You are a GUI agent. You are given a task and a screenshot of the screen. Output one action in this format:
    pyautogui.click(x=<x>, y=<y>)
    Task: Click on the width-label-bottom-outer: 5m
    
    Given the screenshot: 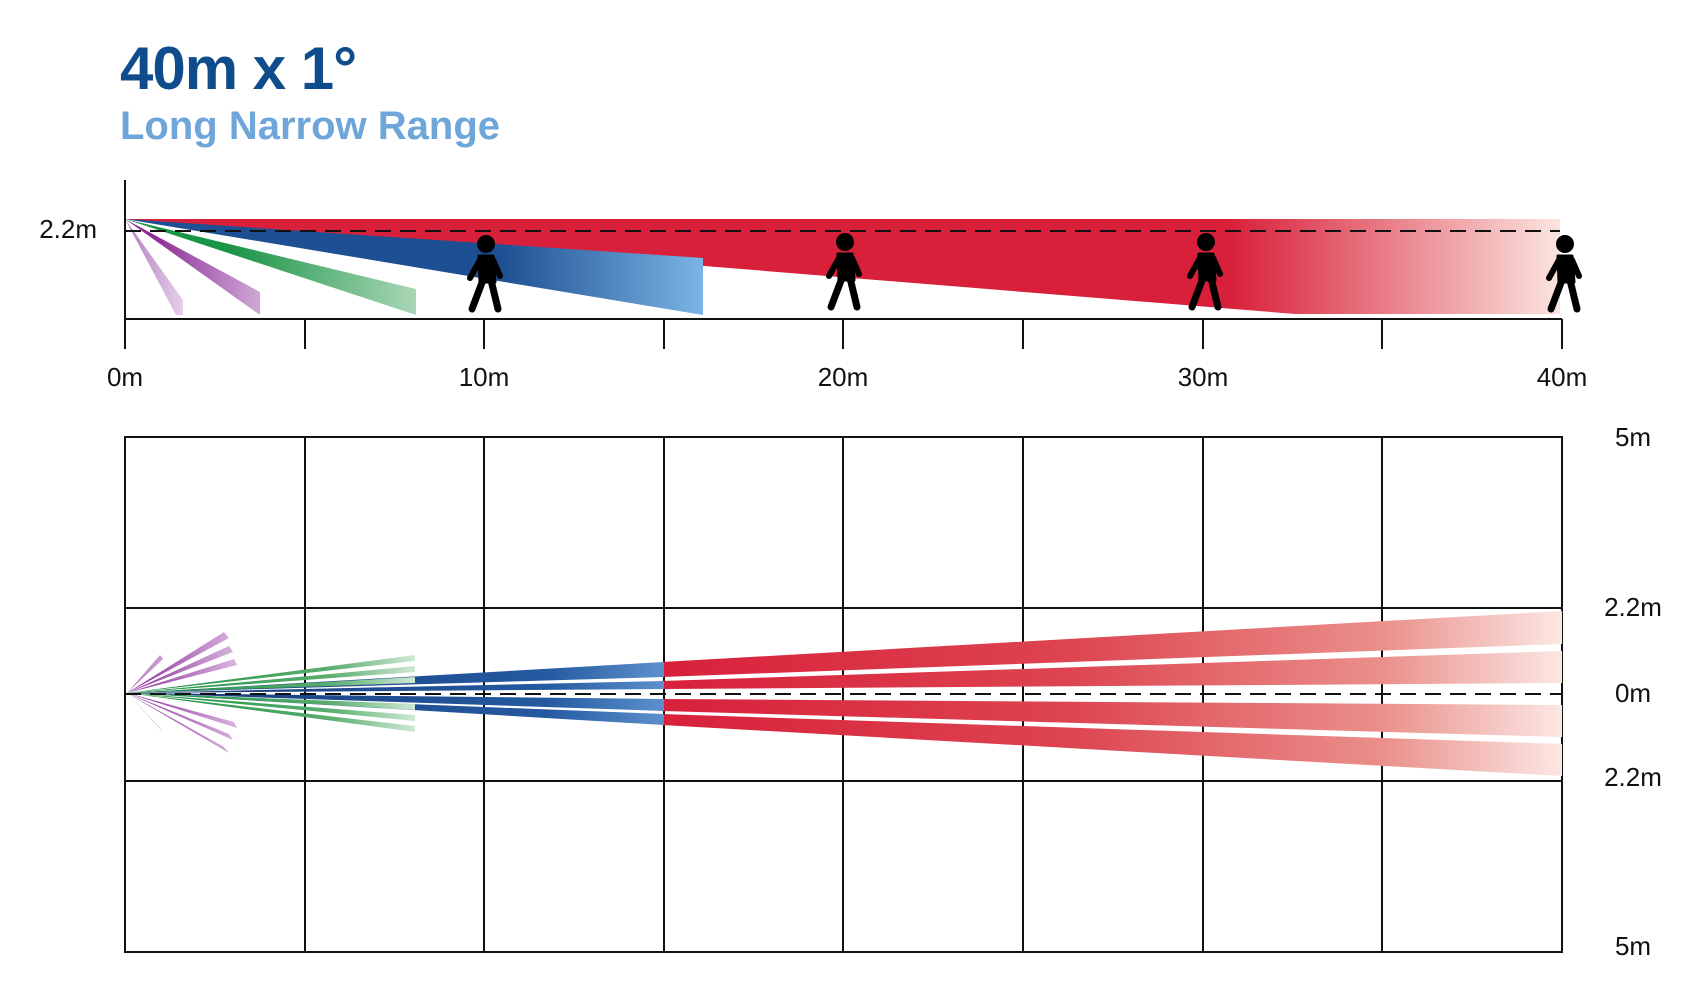 What is the action you would take?
    pyautogui.click(x=1633, y=946)
    